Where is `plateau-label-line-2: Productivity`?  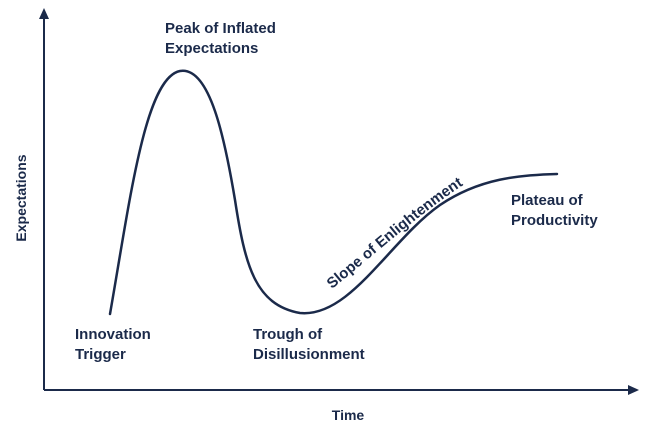
plateau-label-line-2: Productivity is located at coordinates (554, 220).